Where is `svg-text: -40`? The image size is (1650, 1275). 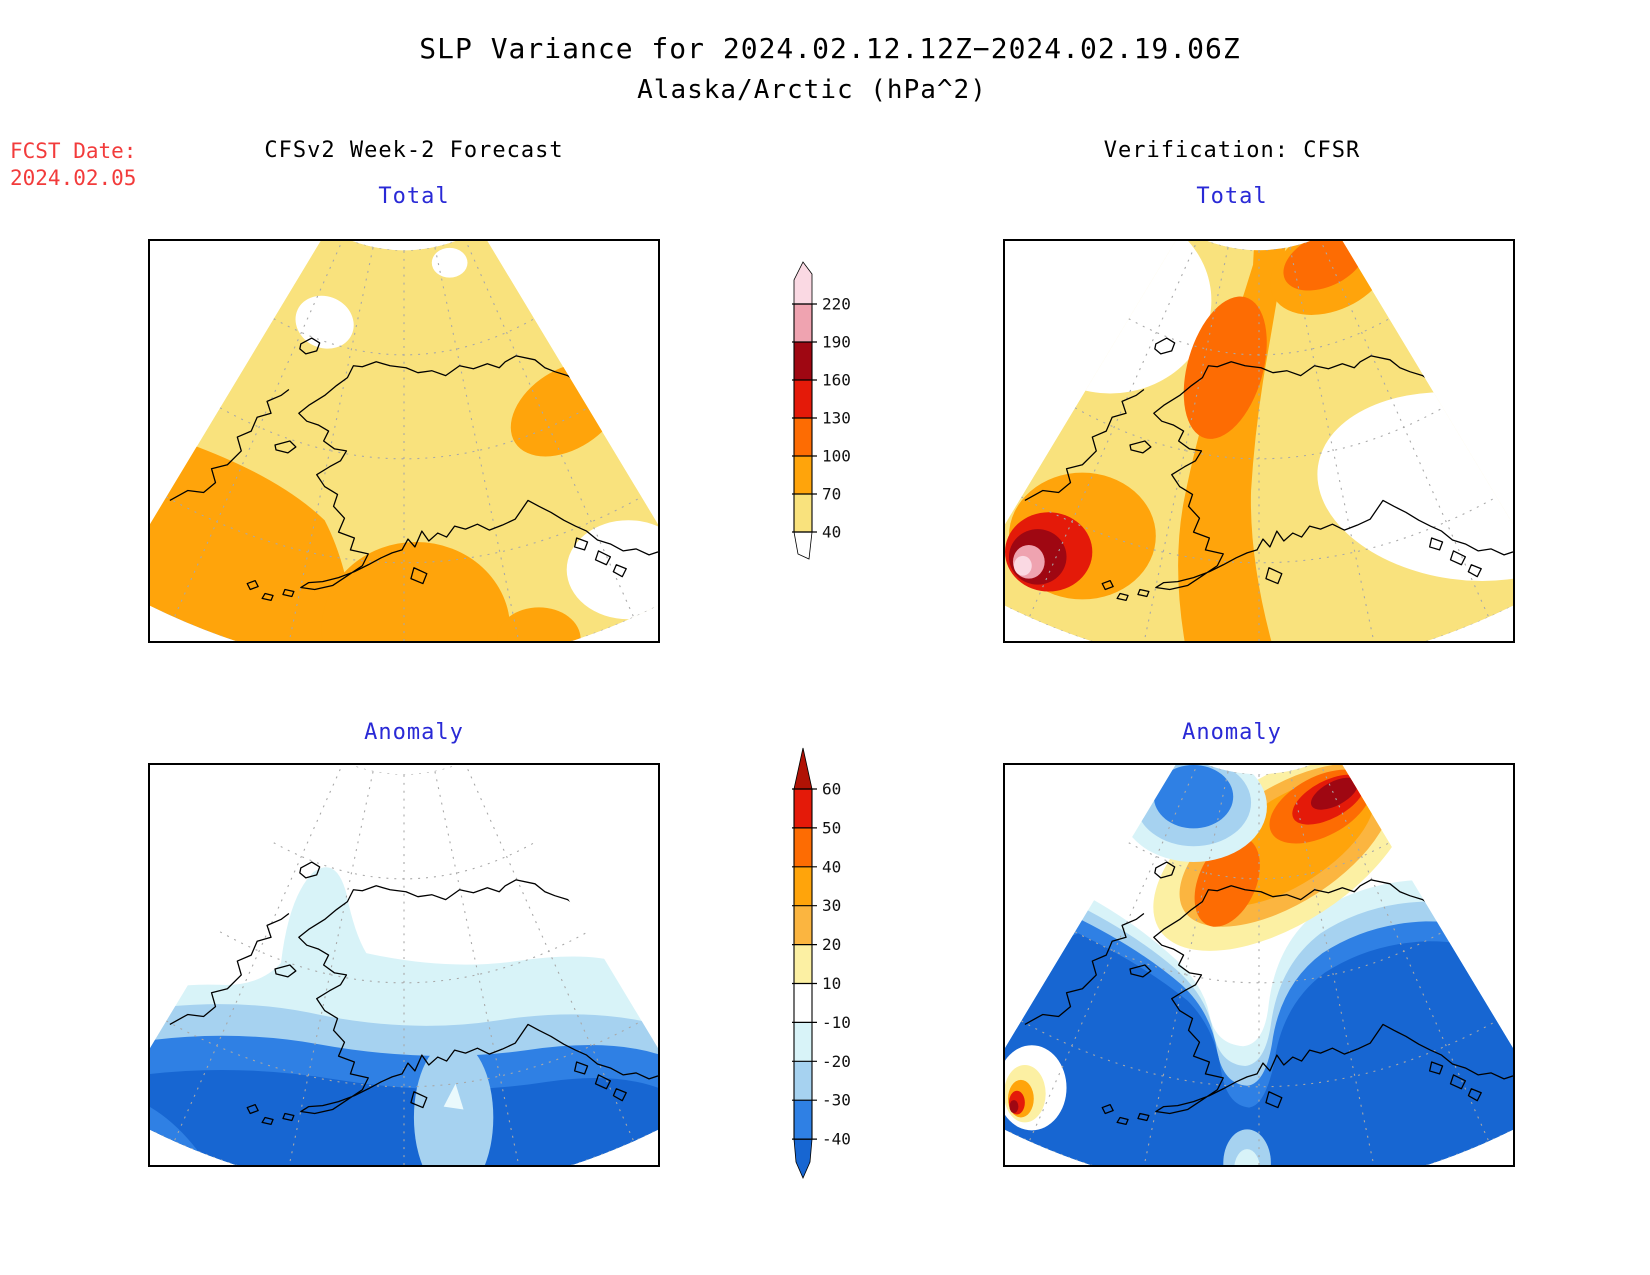
svg-text: -40 is located at coordinates (836, 1139).